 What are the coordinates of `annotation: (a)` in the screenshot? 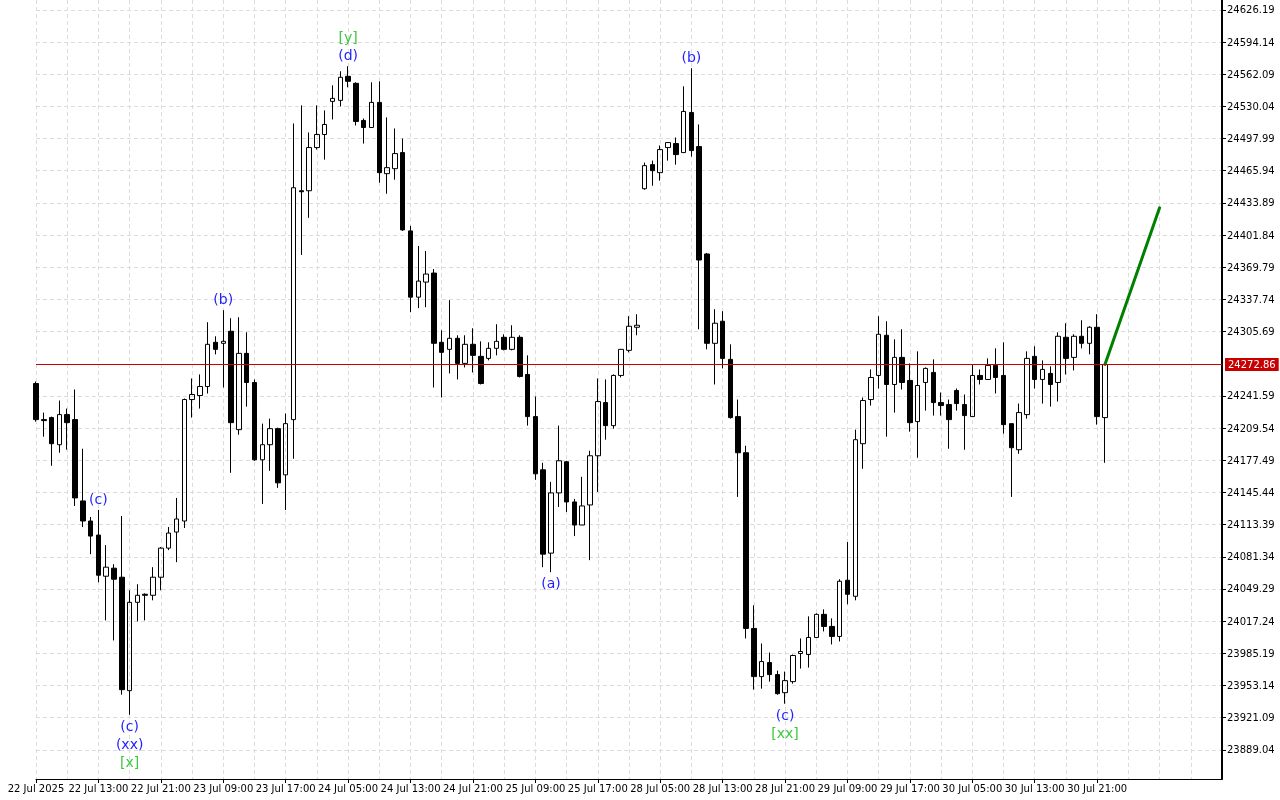 It's located at (551, 583).